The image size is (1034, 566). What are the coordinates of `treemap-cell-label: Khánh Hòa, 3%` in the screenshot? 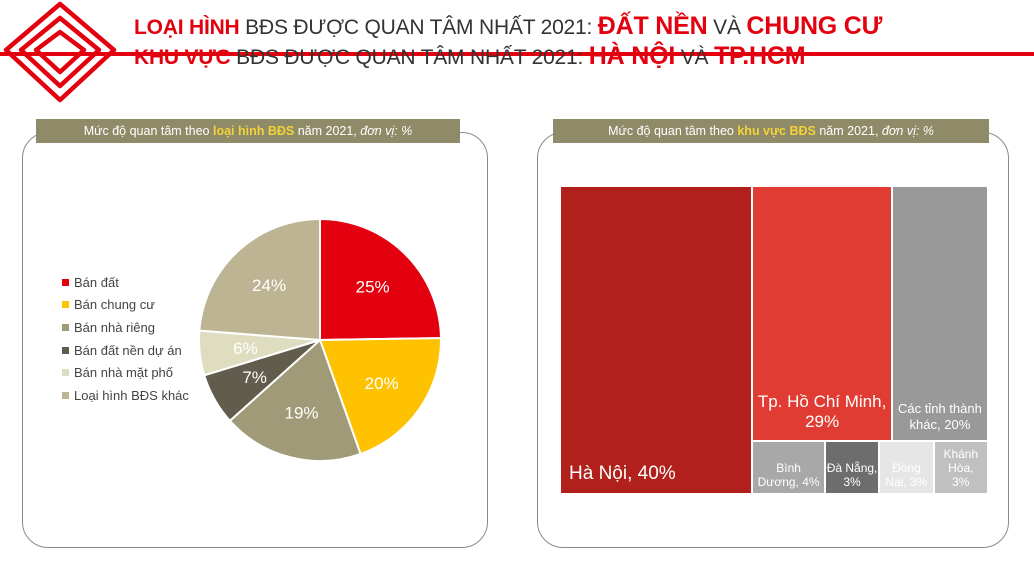 It's located at (961, 467).